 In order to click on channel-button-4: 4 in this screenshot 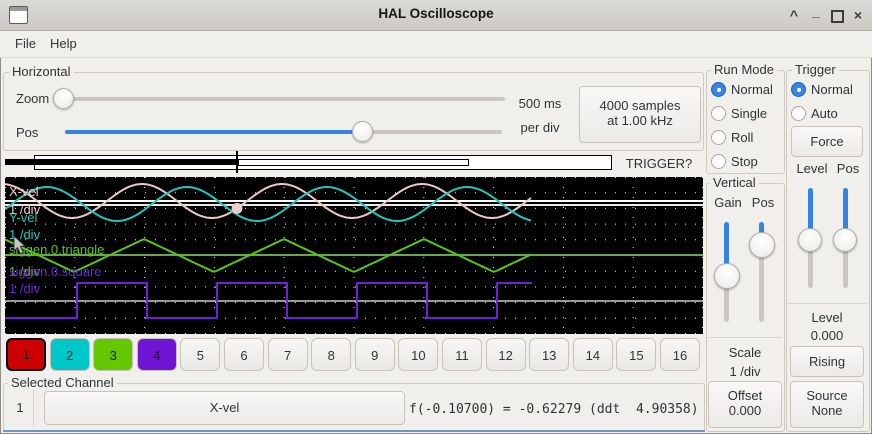, I will do `click(156, 354)`.